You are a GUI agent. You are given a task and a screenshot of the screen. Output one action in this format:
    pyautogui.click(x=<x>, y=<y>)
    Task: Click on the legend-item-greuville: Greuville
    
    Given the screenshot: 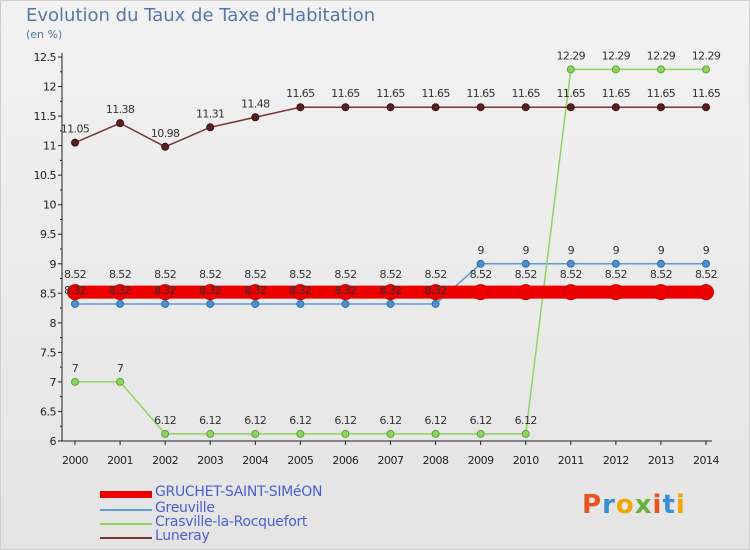 What is the action you would take?
    pyautogui.click(x=230, y=508)
    